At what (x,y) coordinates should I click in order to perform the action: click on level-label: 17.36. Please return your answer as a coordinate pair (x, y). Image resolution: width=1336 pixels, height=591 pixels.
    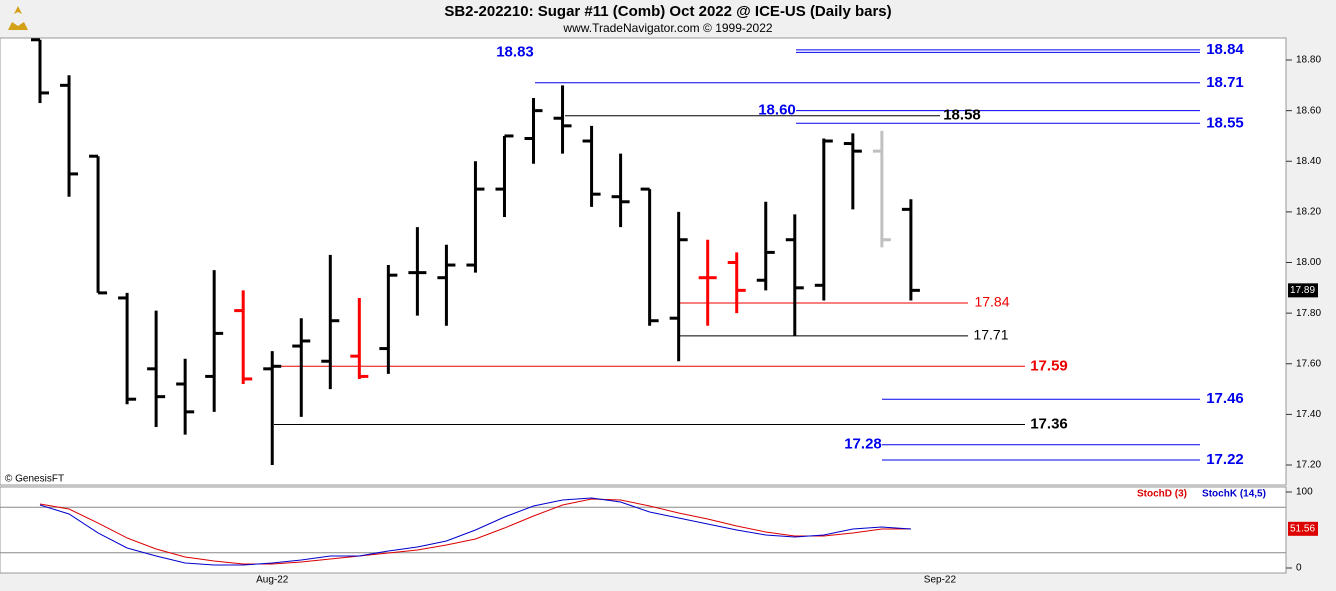
    Looking at the image, I should click on (1049, 423).